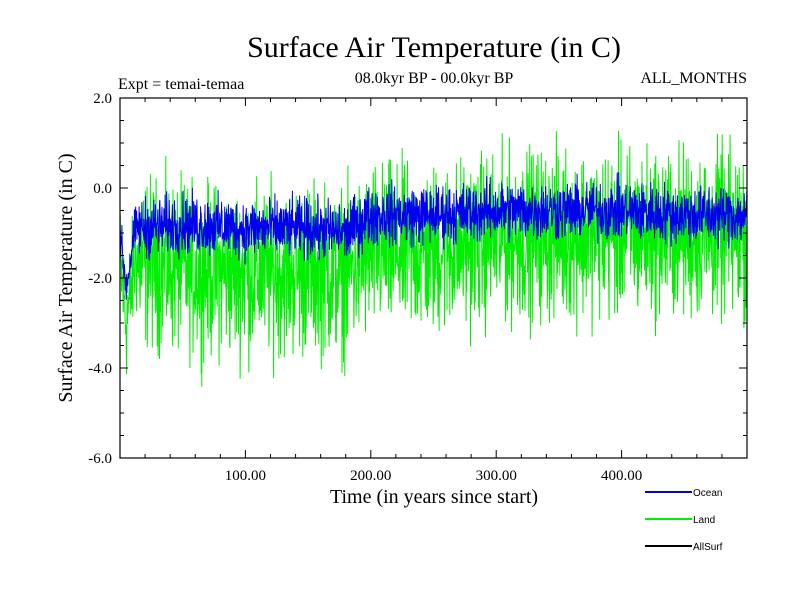 The width and height of the screenshot is (800, 600). Describe the element at coordinates (684, 520) in the screenshot. I see `legend: Ocean Land AllSurf` at that location.